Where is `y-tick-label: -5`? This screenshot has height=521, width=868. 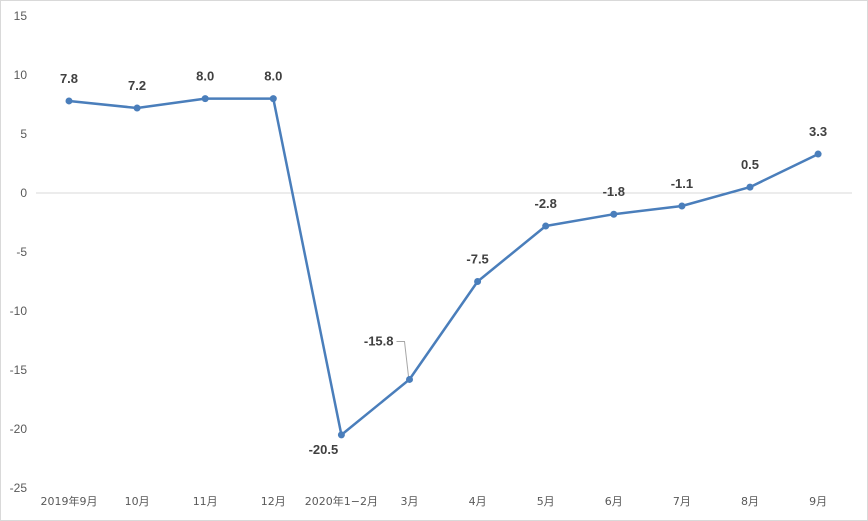
y-tick-label: -5 is located at coordinates (21, 252).